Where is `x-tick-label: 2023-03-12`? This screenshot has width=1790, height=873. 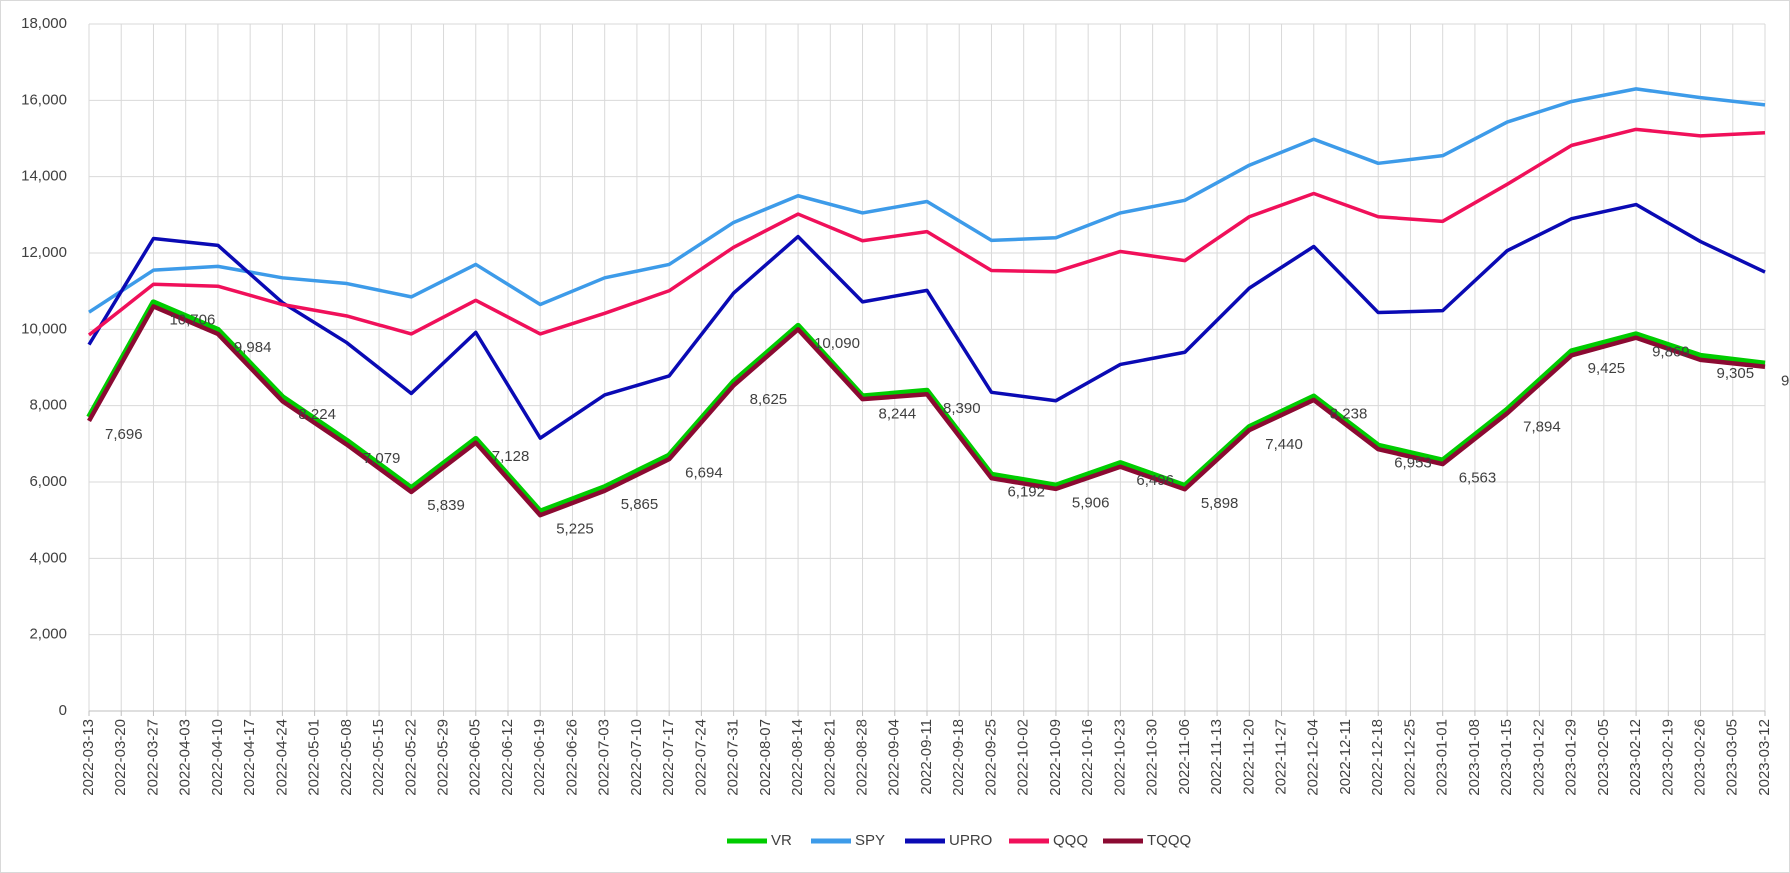 x-tick-label: 2023-03-12 is located at coordinates (1764, 757).